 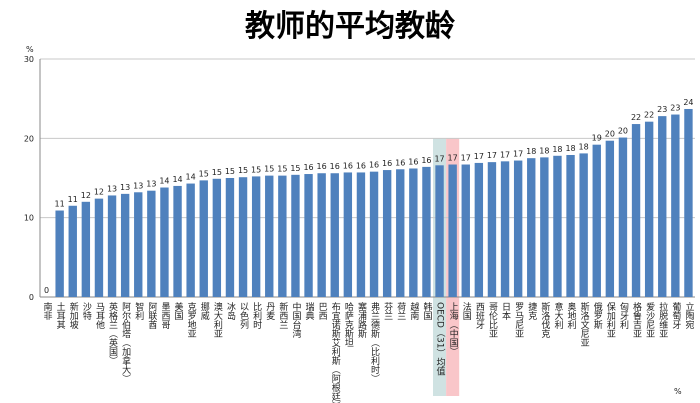 What do you see at coordinates (623, 315) in the screenshot?
I see `x-tick-label: 匈牙利` at bounding box center [623, 315].